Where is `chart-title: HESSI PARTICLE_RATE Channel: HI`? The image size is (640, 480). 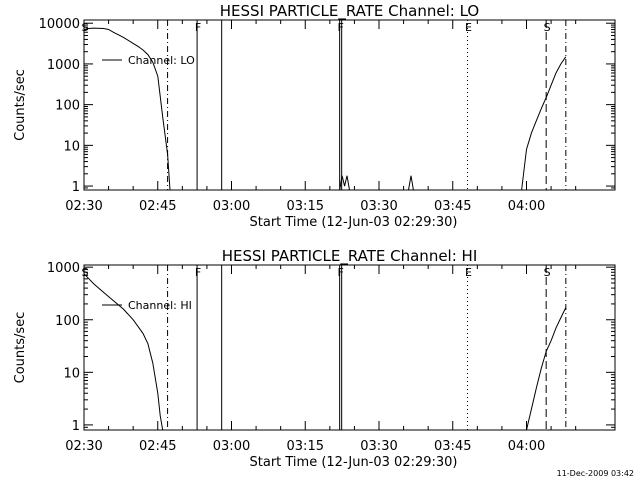
chart-title: HESSI PARTICLE_RATE Channel: HI is located at coordinates (350, 256).